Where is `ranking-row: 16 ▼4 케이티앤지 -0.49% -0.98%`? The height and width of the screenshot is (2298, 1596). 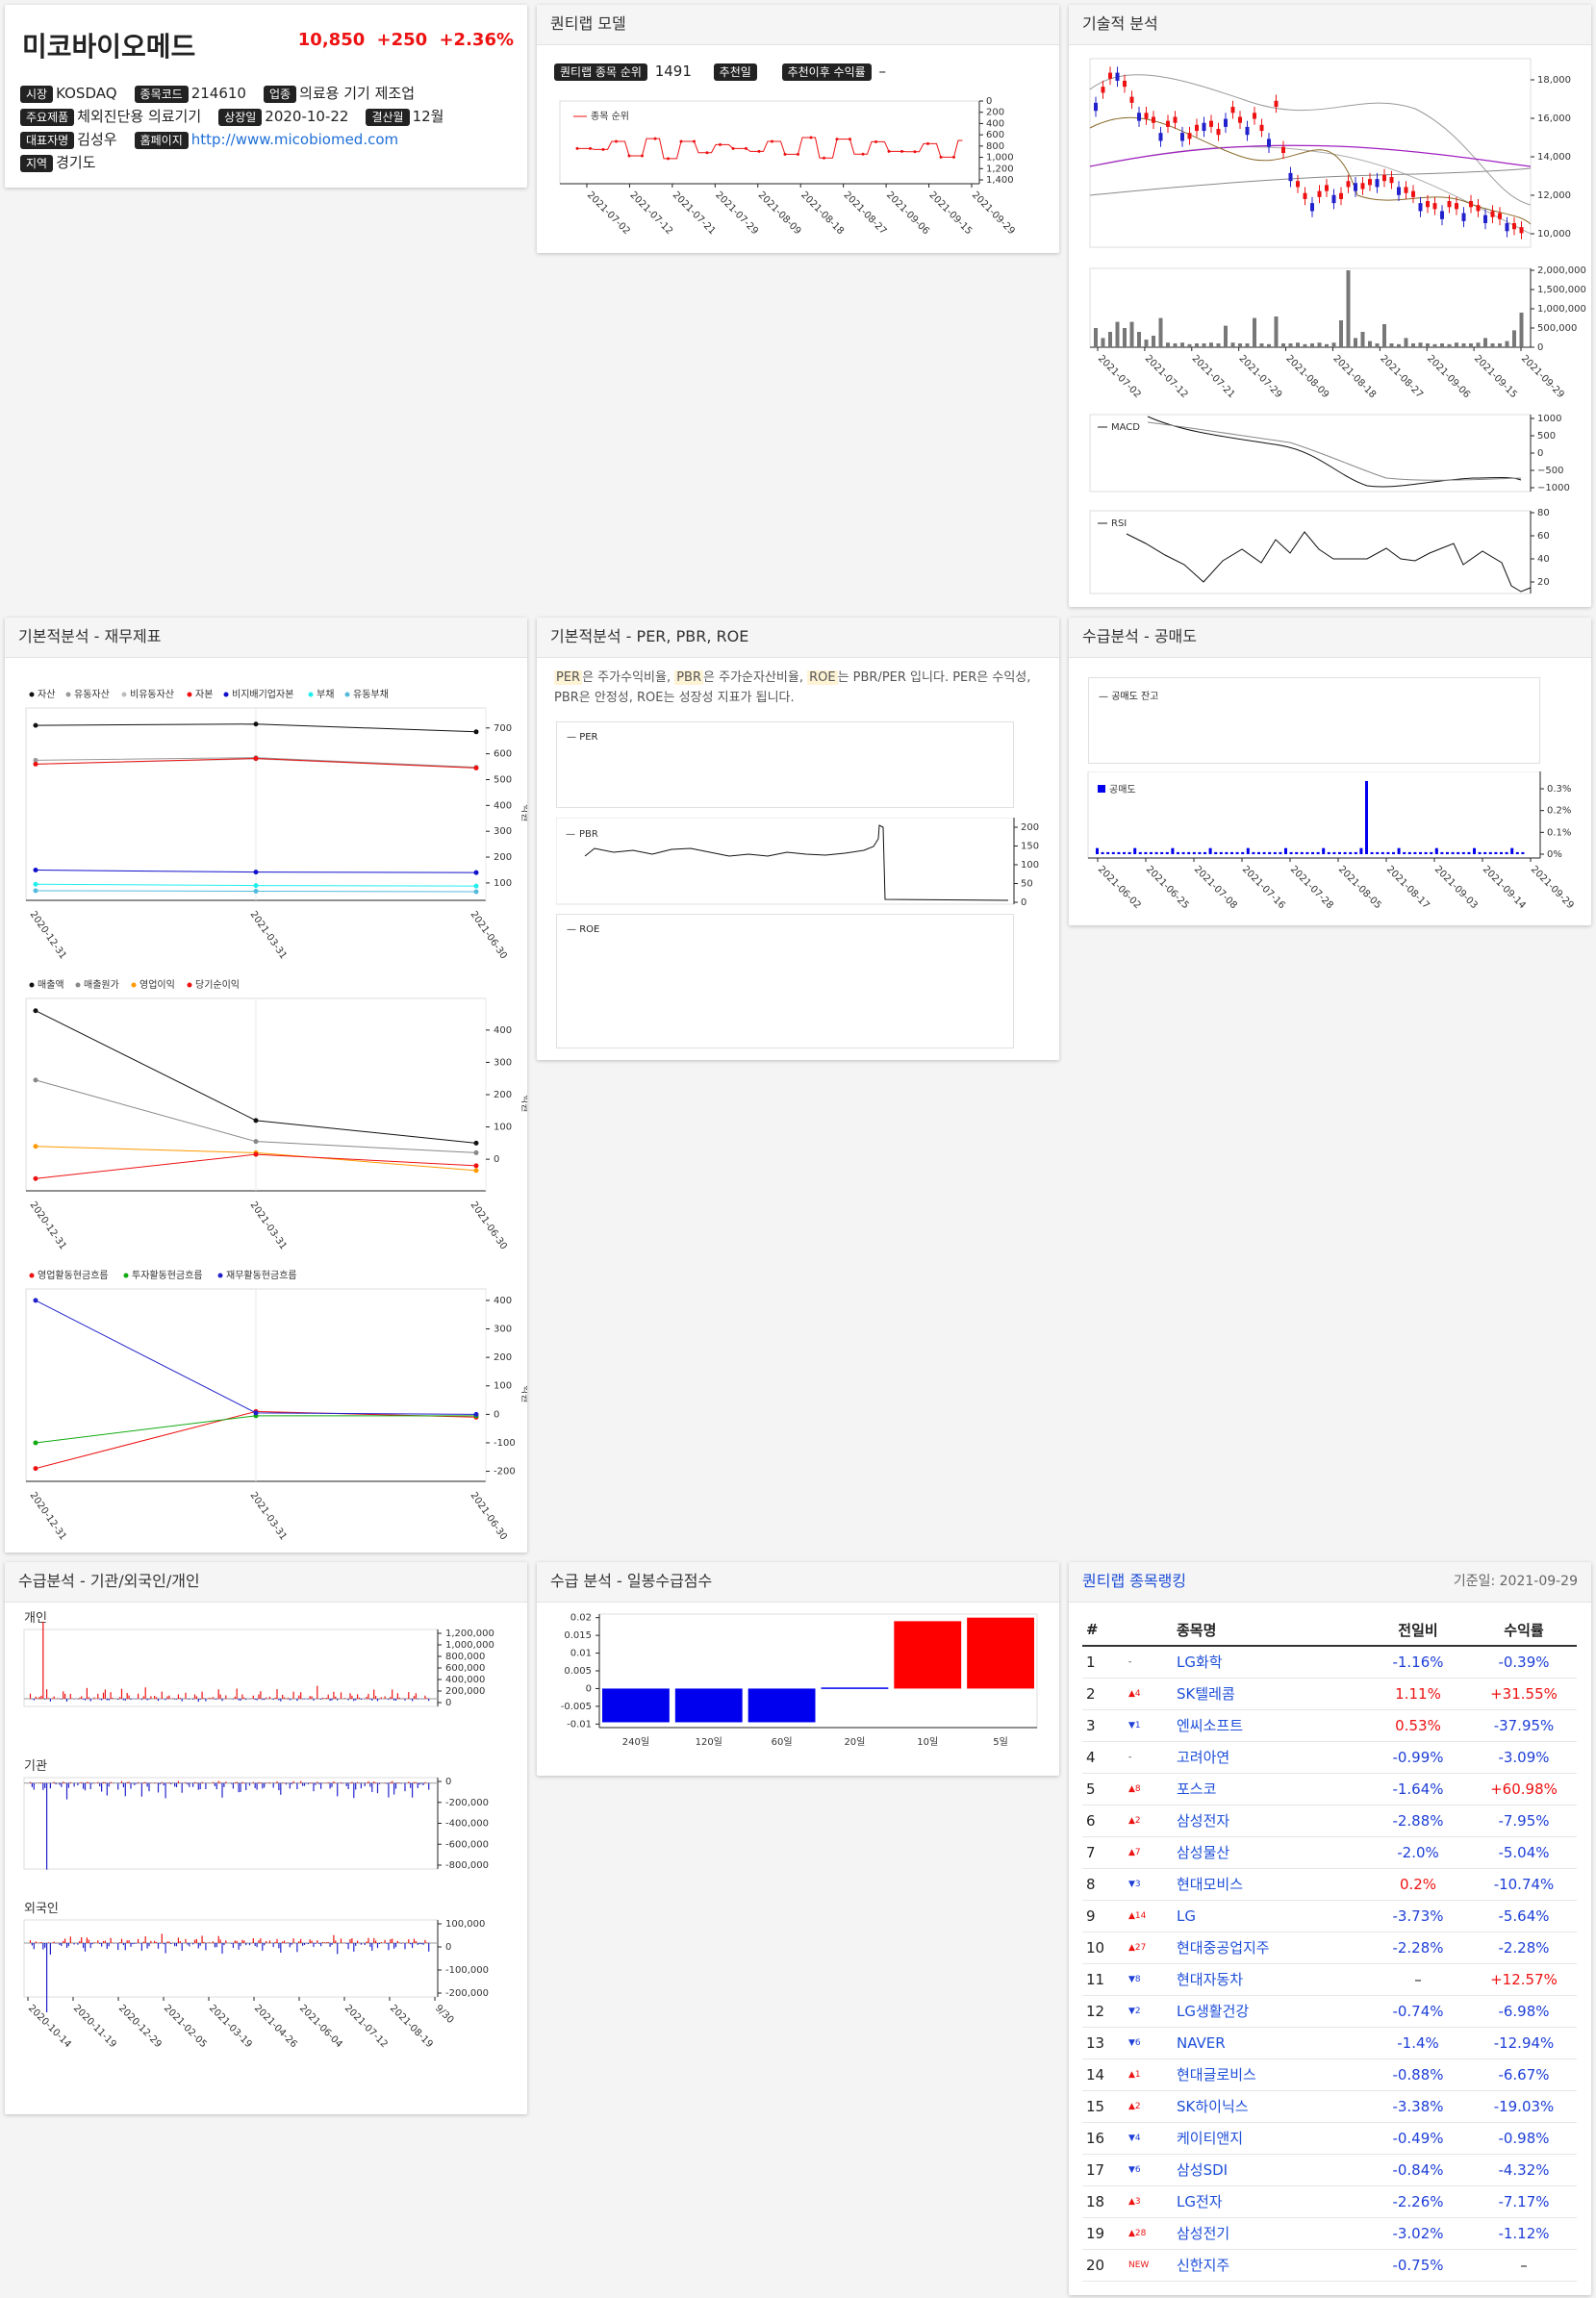 ranking-row: 16 ▼4 케이티앤지 -0.49% -0.98% is located at coordinates (1329, 2138).